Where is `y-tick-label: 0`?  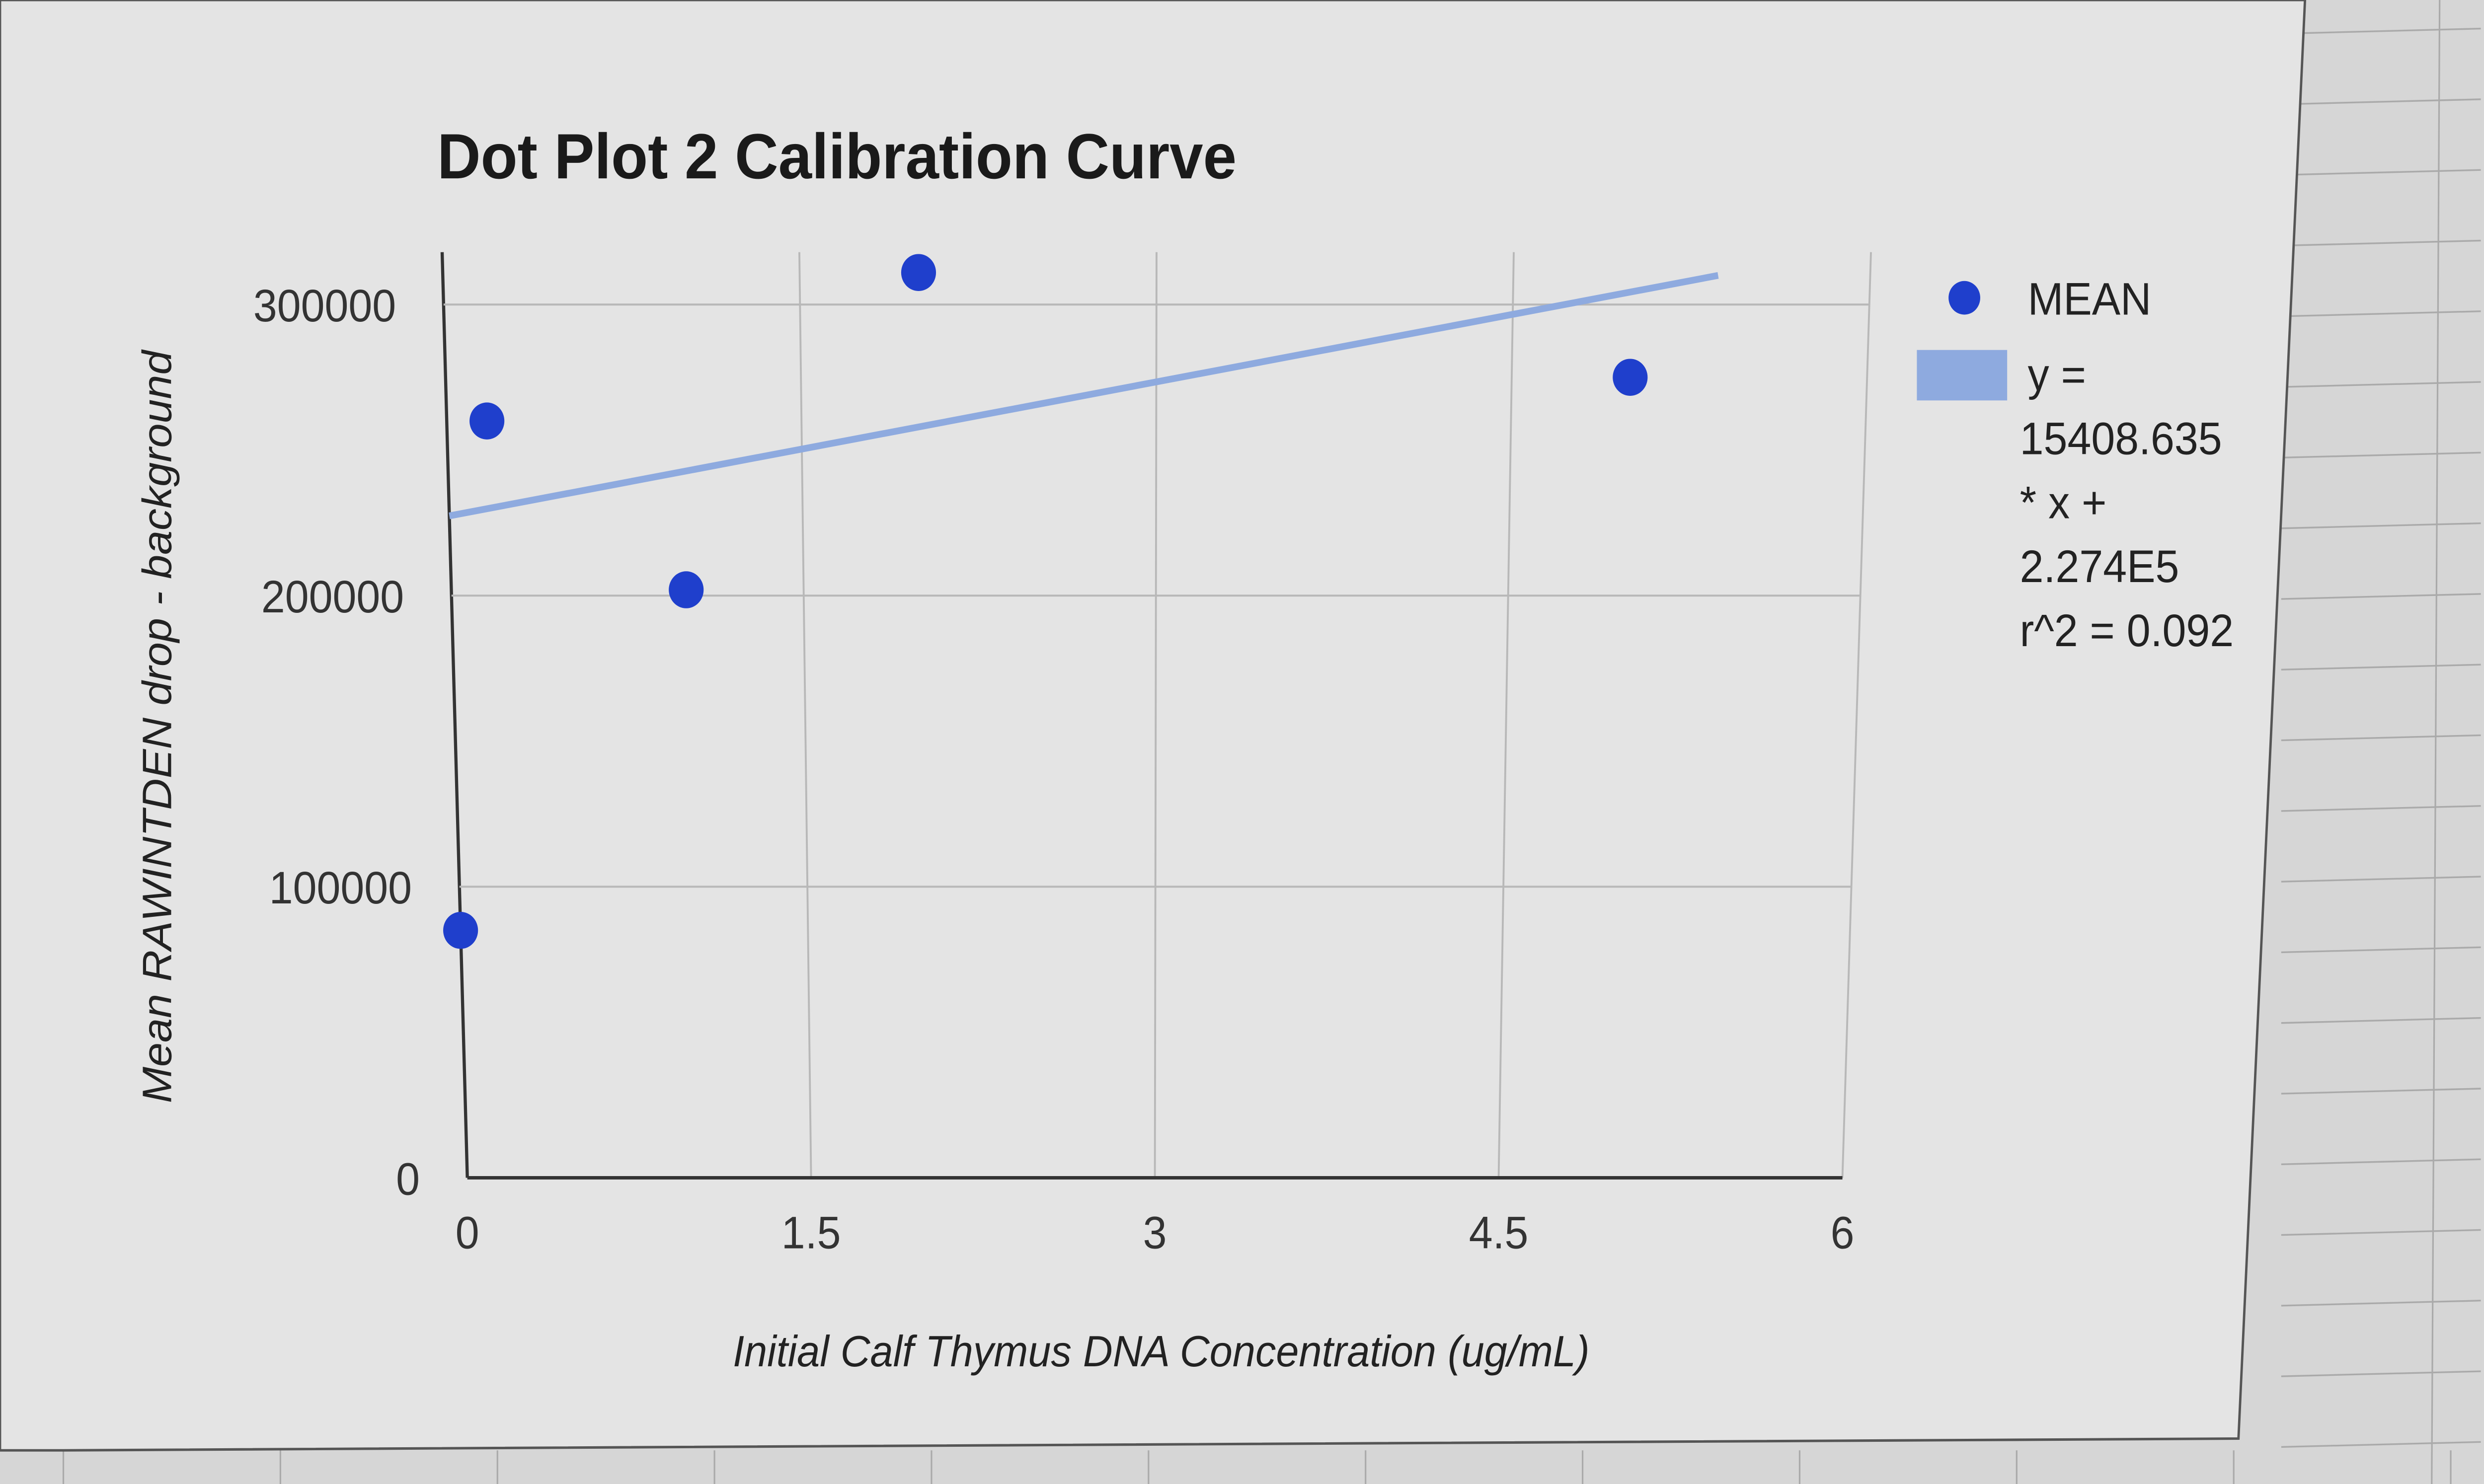
y-tick-label: 0 is located at coordinates (408, 1179).